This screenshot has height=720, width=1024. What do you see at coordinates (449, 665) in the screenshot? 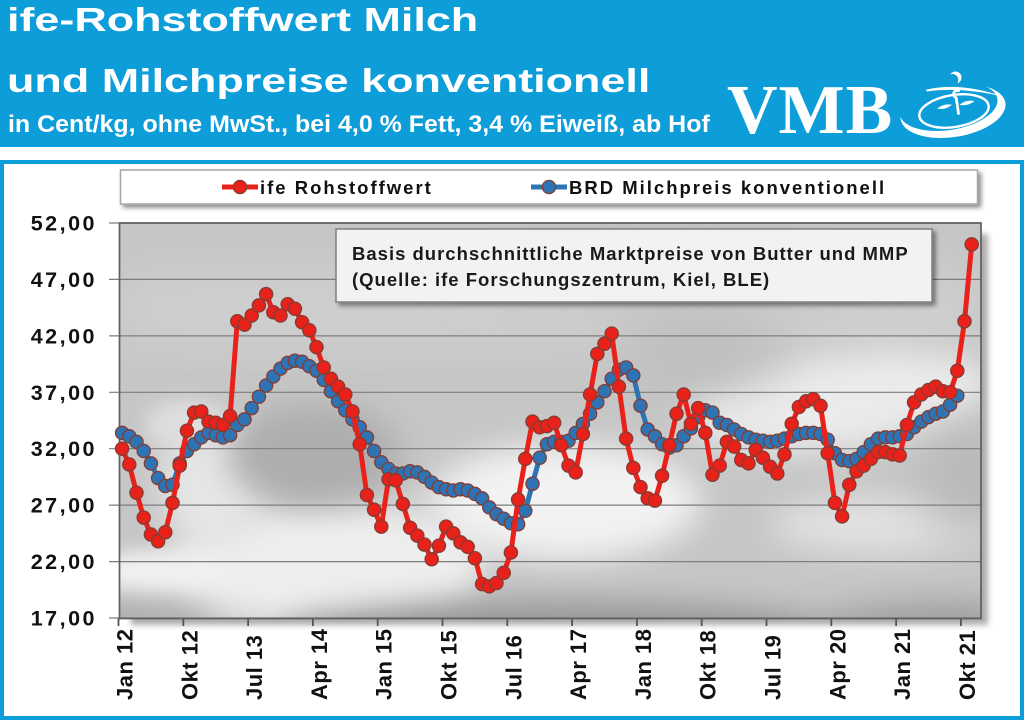
I see `svg-text: Okt 15` at bounding box center [449, 665].